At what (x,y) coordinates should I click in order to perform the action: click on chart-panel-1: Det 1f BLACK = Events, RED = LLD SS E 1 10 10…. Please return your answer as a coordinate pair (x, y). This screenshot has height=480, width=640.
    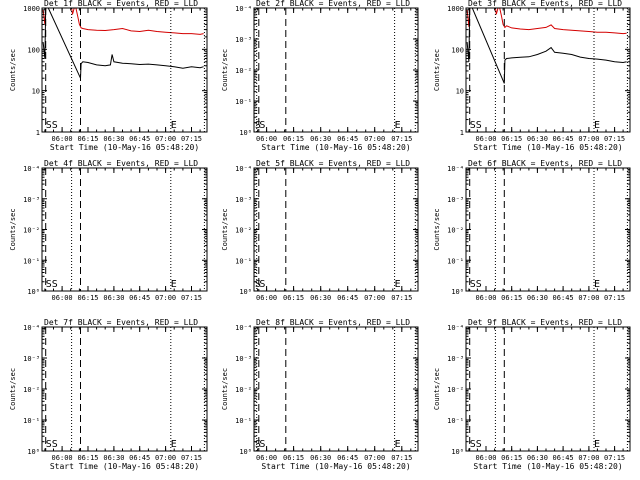
    Looking at the image, I should click on (108, 76).